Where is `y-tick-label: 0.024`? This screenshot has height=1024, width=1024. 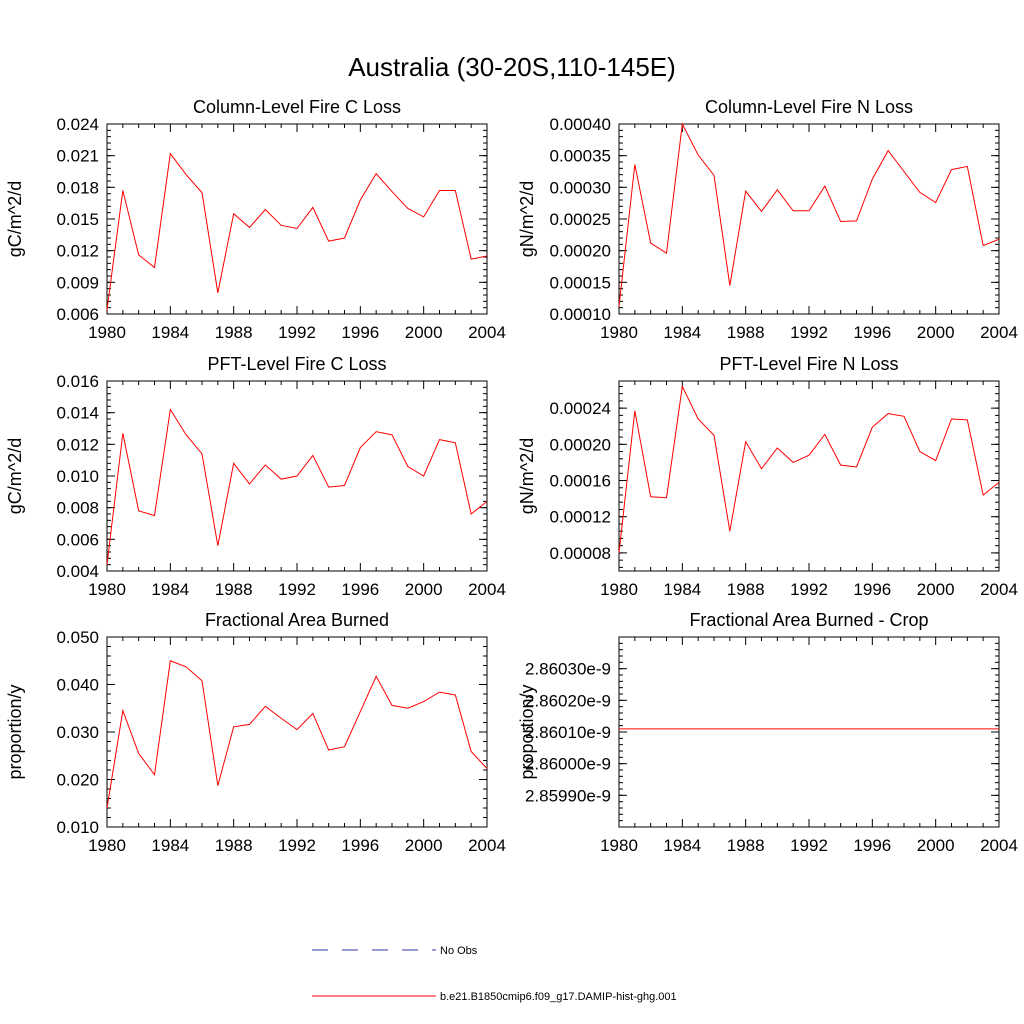
y-tick-label: 0.024 is located at coordinates (77, 124).